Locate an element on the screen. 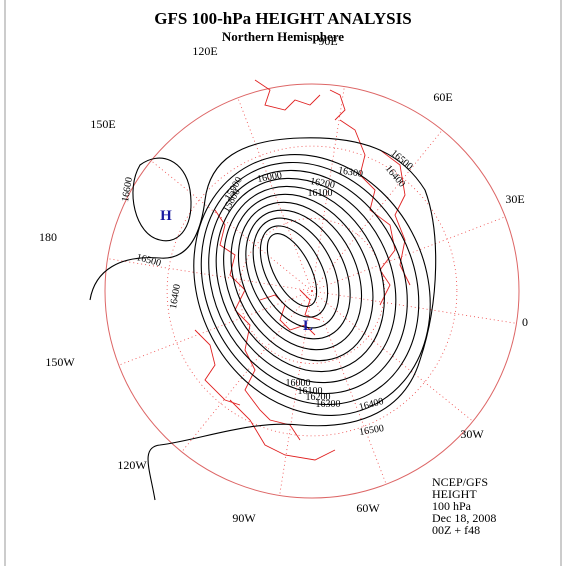  low-center: L is located at coordinates (308, 326).